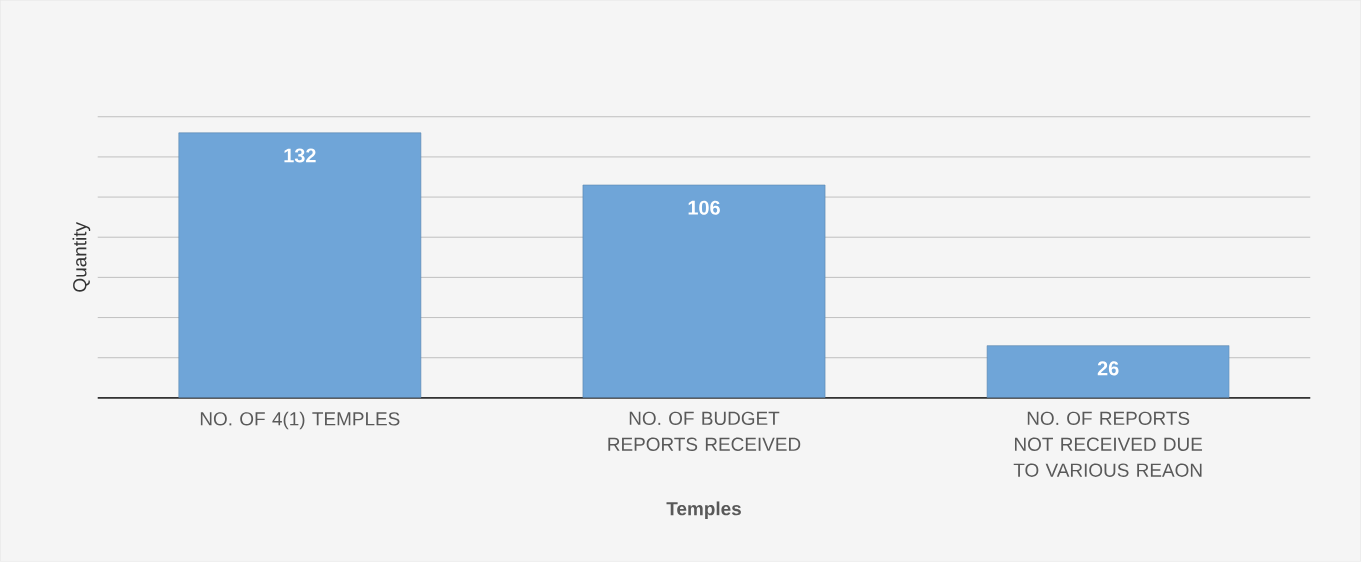  I want to click on x-tick-label: NO. OF REPORTS NOT RECEIVED DUE TO VARIOUS REAON, so click(1108, 444).